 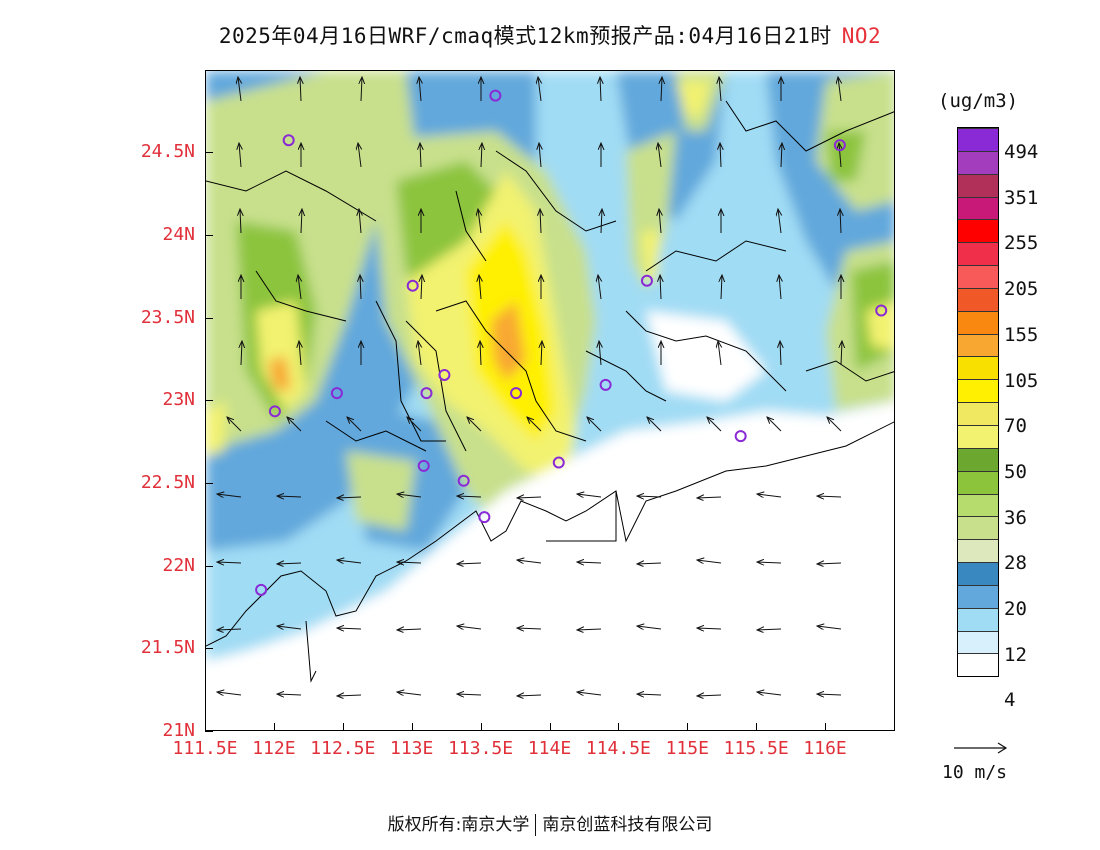 I want to click on lat-label: 22N, so click(x=178, y=565).